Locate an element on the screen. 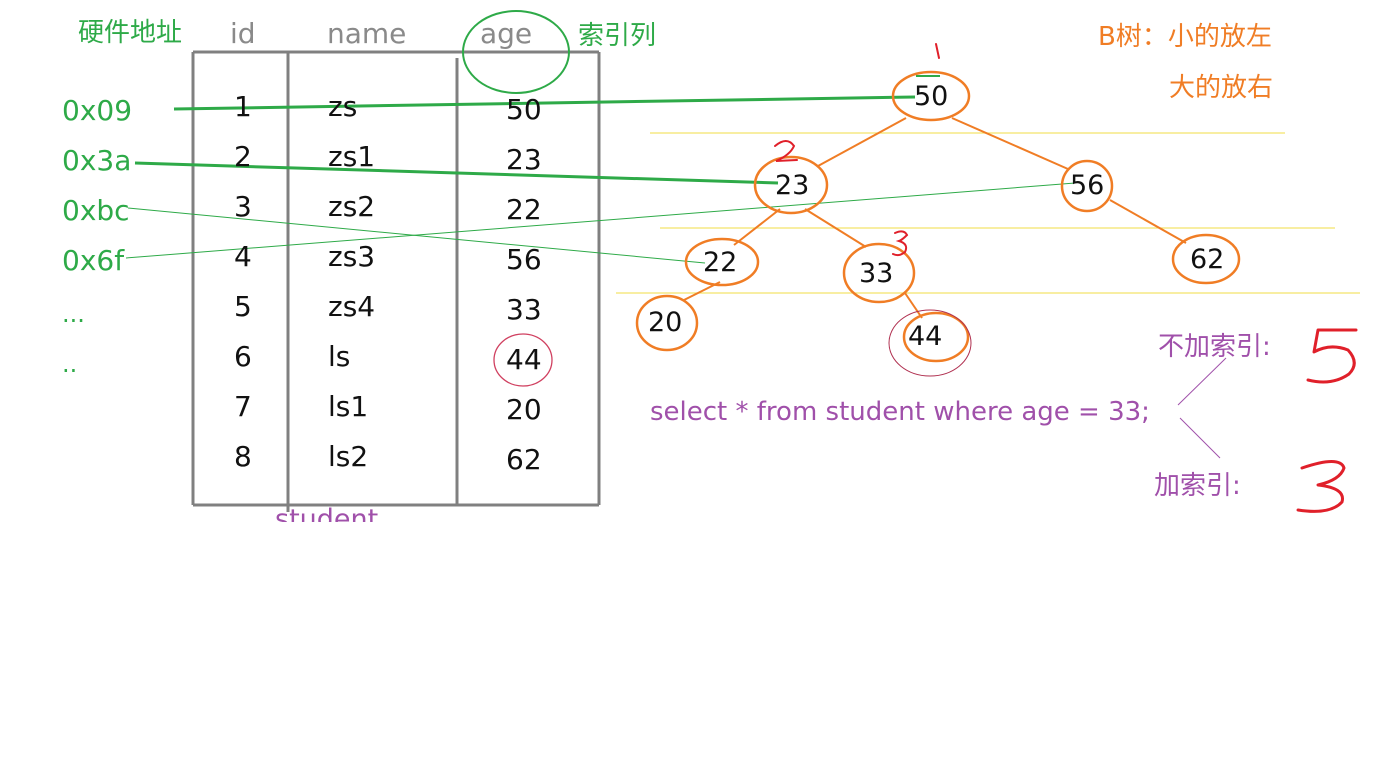 The image size is (1394, 780). index-column-circle is located at coordinates (516, 52).